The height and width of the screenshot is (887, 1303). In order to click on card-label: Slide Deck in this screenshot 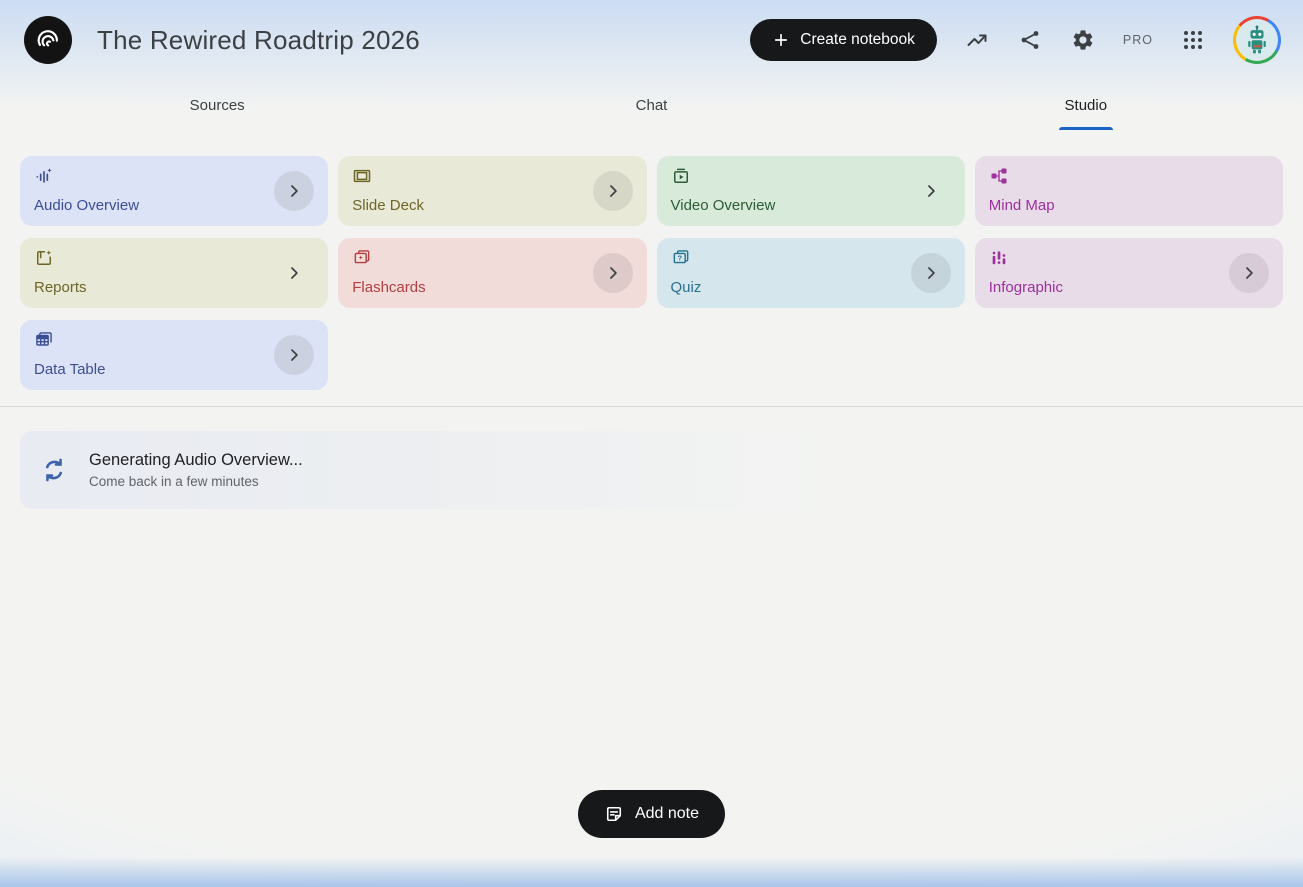, I will do `click(388, 205)`.